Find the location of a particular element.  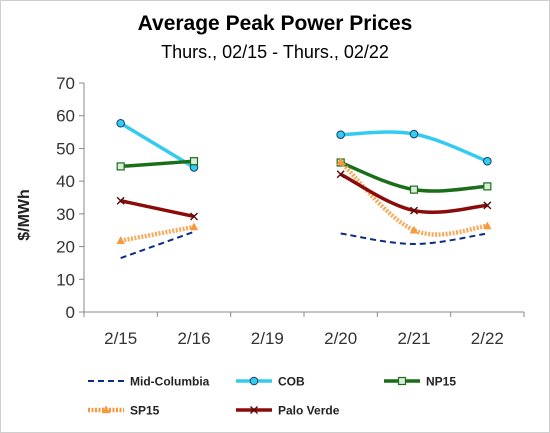

x-tick-label: 2/19 is located at coordinates (267, 338).